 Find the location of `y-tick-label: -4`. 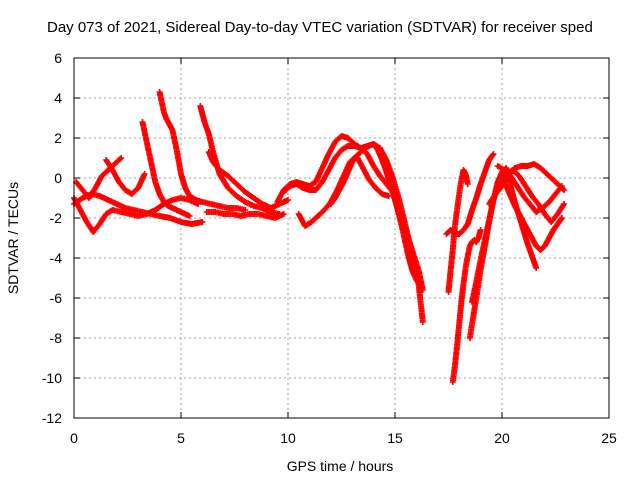

y-tick-label: -4 is located at coordinates (56, 258).